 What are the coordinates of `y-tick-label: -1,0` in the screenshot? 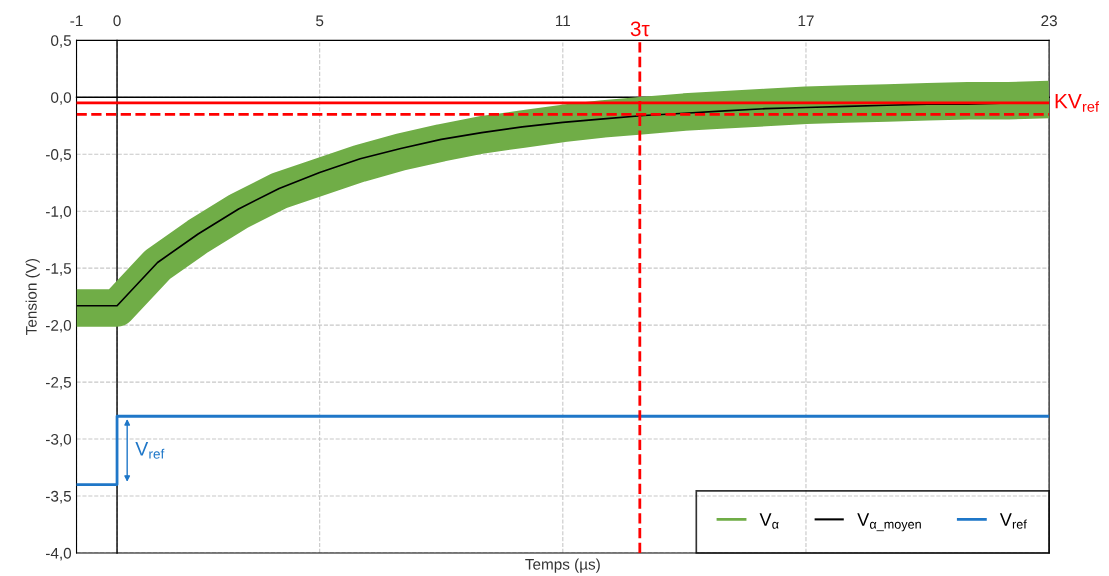 It's located at (59, 212).